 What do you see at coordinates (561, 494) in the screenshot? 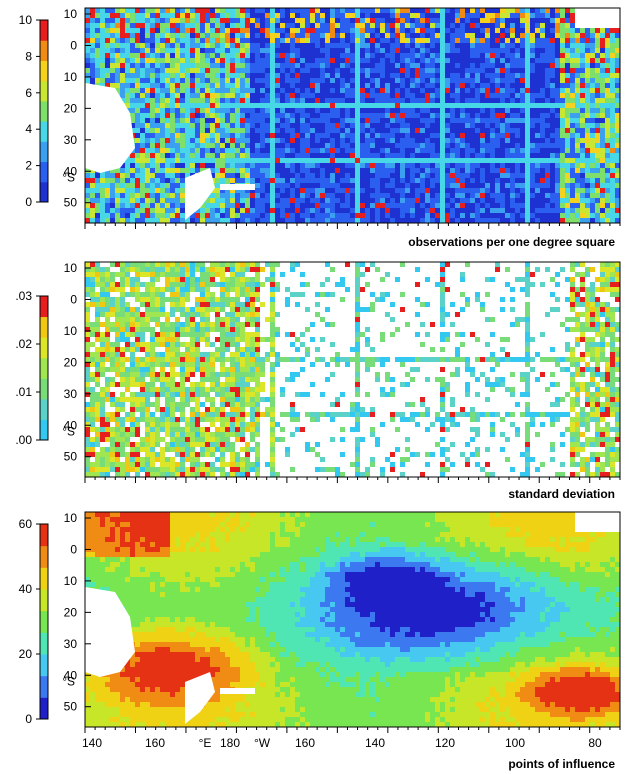
I see `panel-caption: standard deviation` at bounding box center [561, 494].